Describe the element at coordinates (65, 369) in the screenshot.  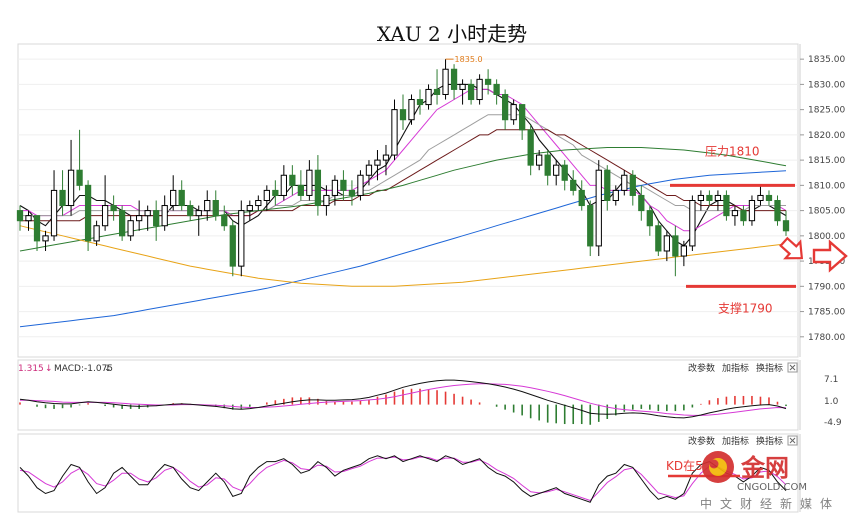
I see `macd-header: 1.315 ↓ MACD:-1.075 ↓` at that location.